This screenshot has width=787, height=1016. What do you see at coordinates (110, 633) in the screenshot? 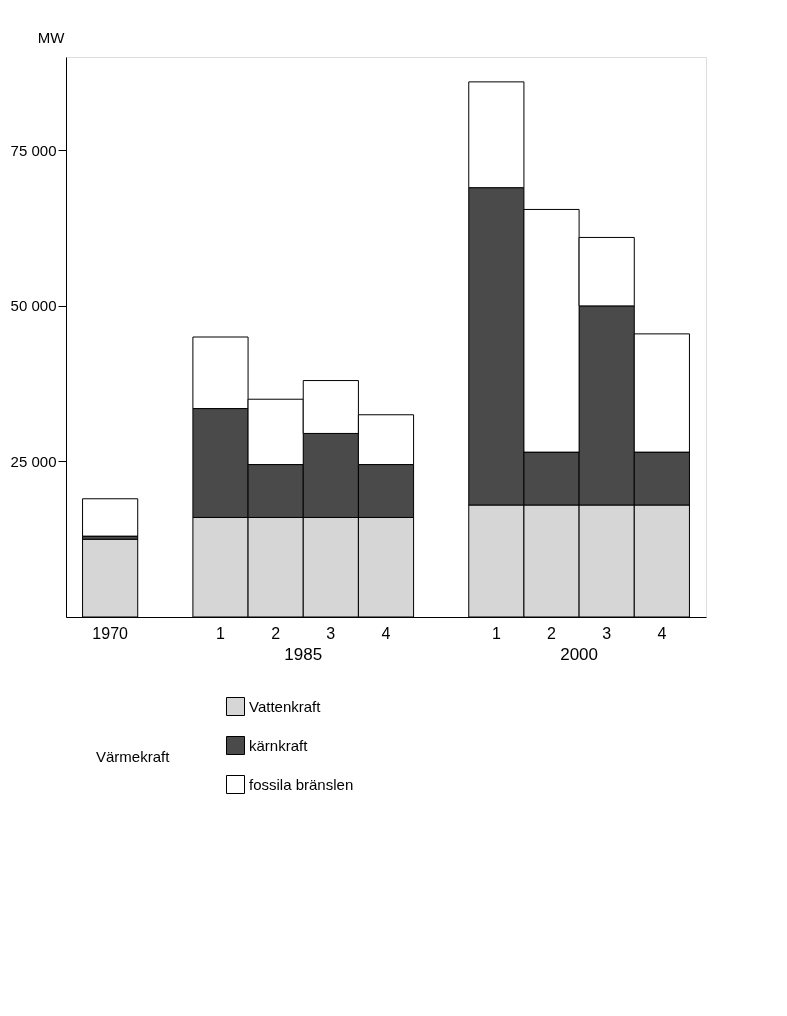
I see `x-tick-label: 1970` at bounding box center [110, 633].